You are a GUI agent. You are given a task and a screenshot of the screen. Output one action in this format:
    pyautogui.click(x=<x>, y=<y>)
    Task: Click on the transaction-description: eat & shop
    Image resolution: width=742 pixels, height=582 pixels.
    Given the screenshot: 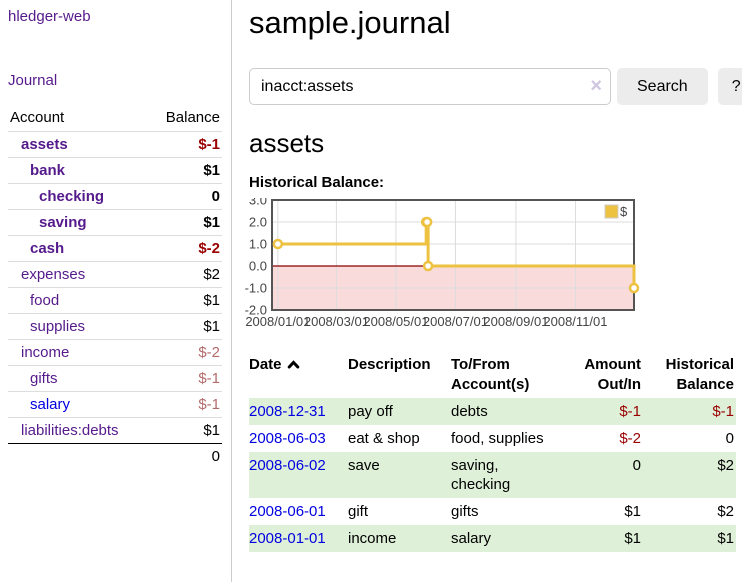 What is the action you would take?
    pyautogui.click(x=384, y=438)
    